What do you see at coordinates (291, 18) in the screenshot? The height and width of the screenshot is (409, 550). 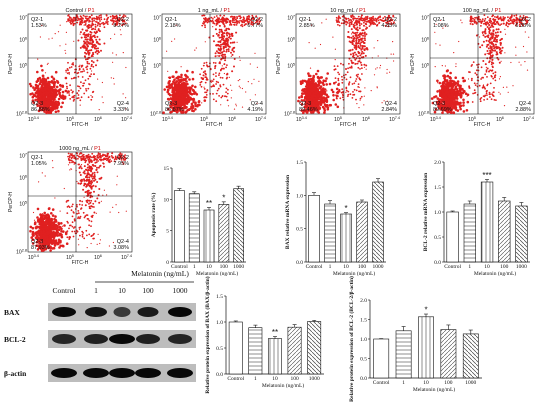 I see `flow-y-tick-label: 107` at bounding box center [291, 18].